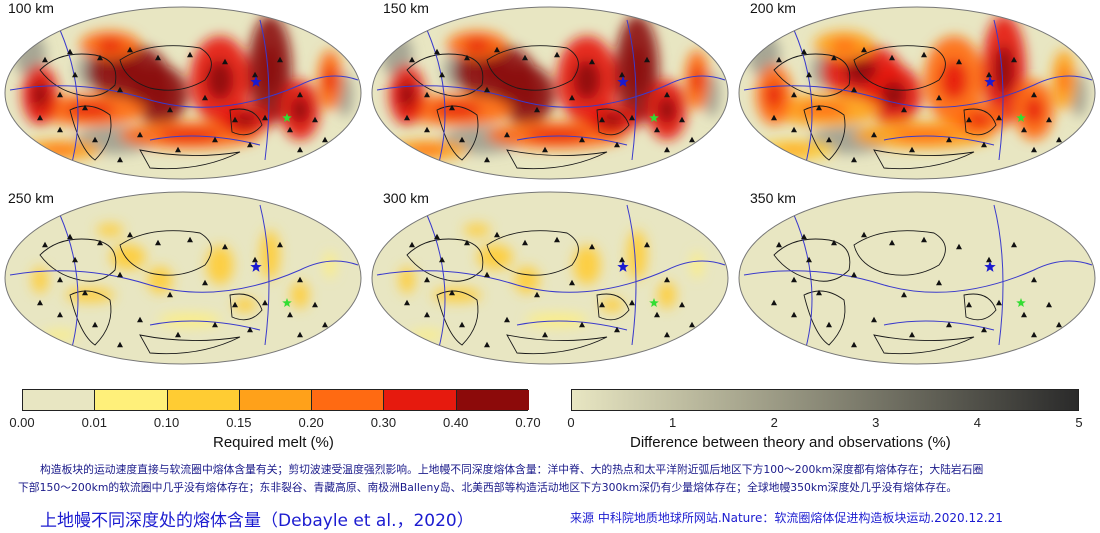 The image size is (1100, 533). Describe the element at coordinates (825, 400) in the screenshot. I see `difference-colorbar` at that location.